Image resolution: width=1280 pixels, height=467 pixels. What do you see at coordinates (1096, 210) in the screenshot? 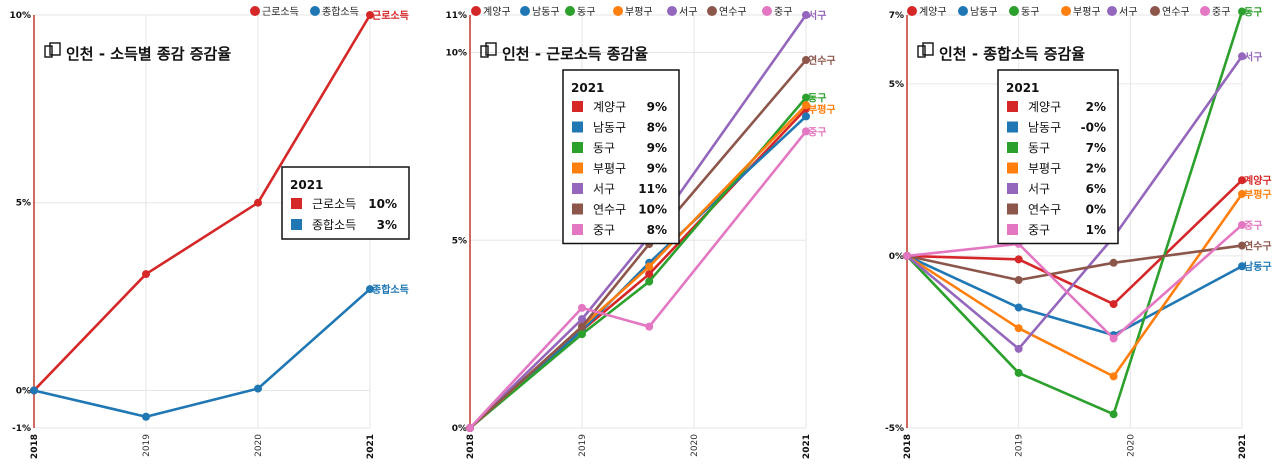
I see `value-box-value: 0%` at bounding box center [1096, 210].